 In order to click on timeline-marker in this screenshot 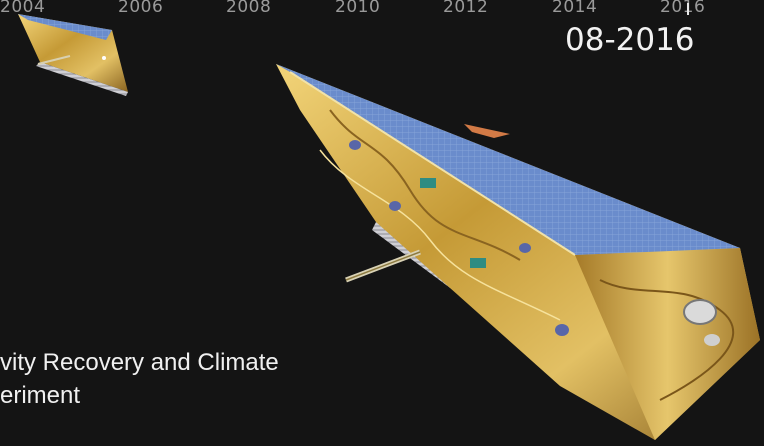, I will do `click(688, 9)`.